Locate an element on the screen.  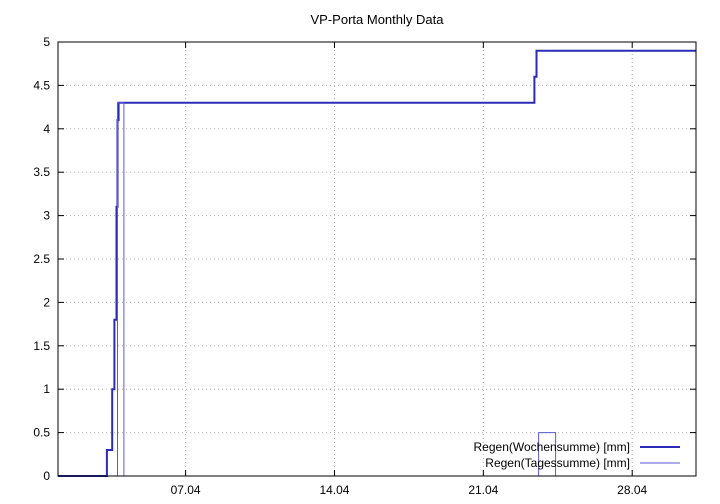
y-tick-label: 0 is located at coordinates (46, 476).